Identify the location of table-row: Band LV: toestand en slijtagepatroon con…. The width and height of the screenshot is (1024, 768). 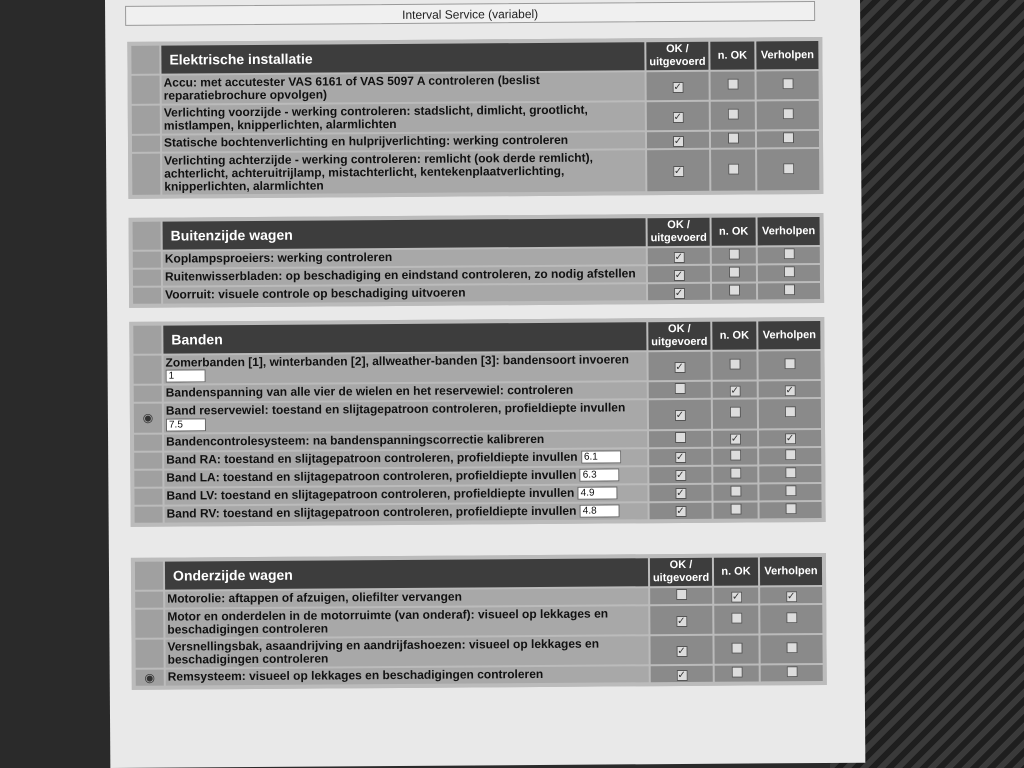
(478, 494).